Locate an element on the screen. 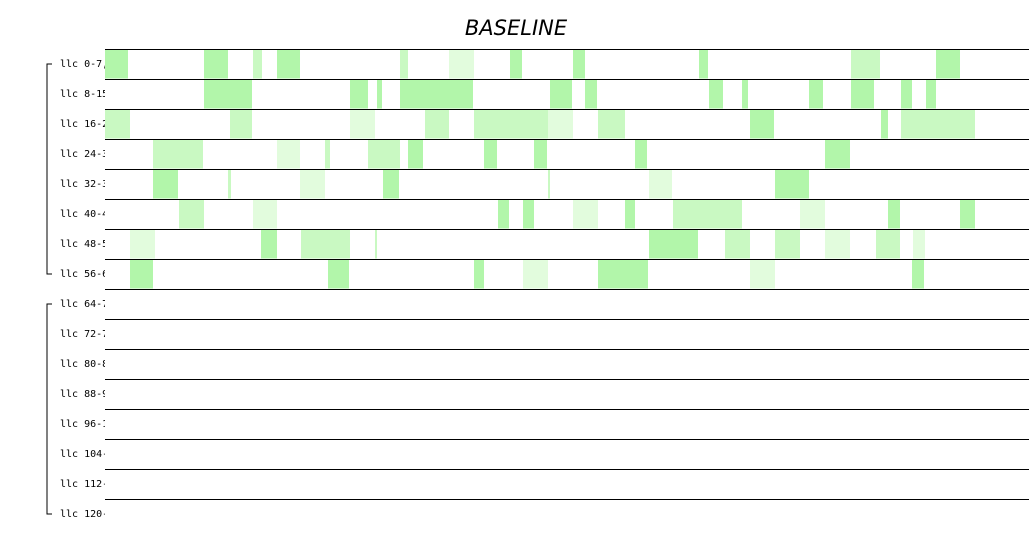 The width and height of the screenshot is (1034, 534). row-label: llc 120- is located at coordinates (84, 514).